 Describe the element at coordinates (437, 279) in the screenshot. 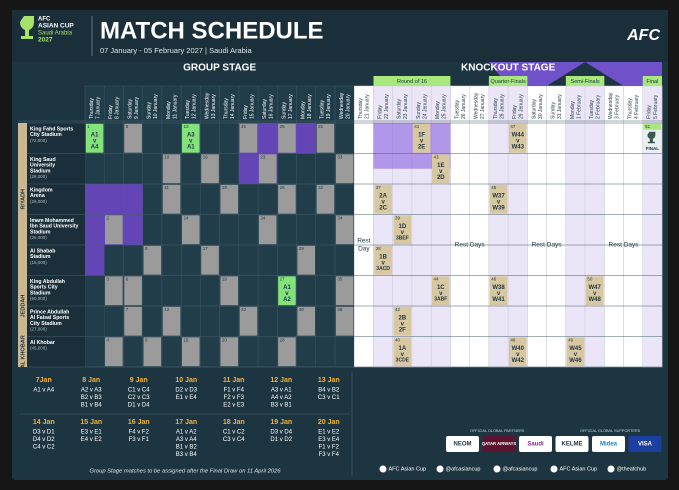

I see `match-number: 44` at that location.